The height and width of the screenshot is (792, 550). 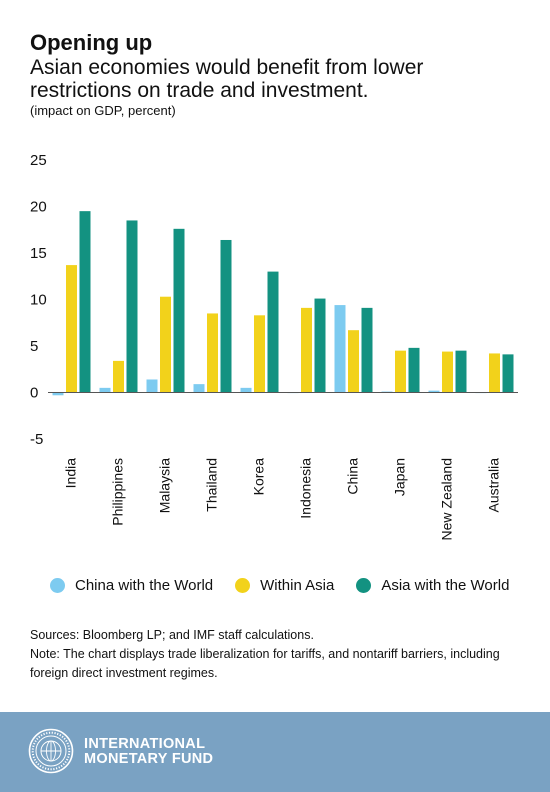 I want to click on legend-label-within-asia: Within Asia, so click(x=297, y=585).